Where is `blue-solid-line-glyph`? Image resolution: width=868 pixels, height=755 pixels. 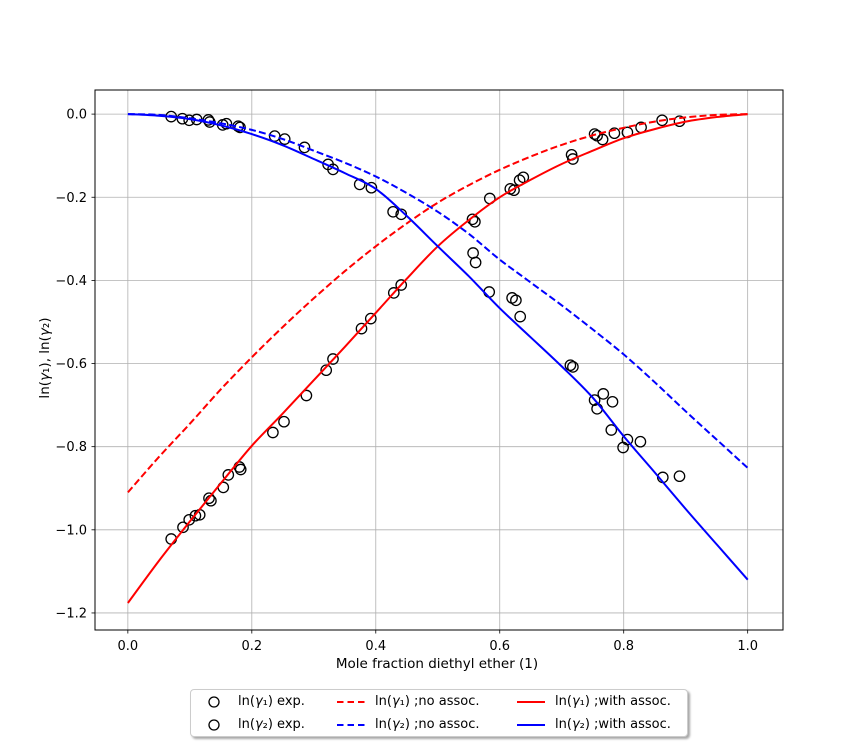
blue-solid-line-glyph is located at coordinates (531, 724).